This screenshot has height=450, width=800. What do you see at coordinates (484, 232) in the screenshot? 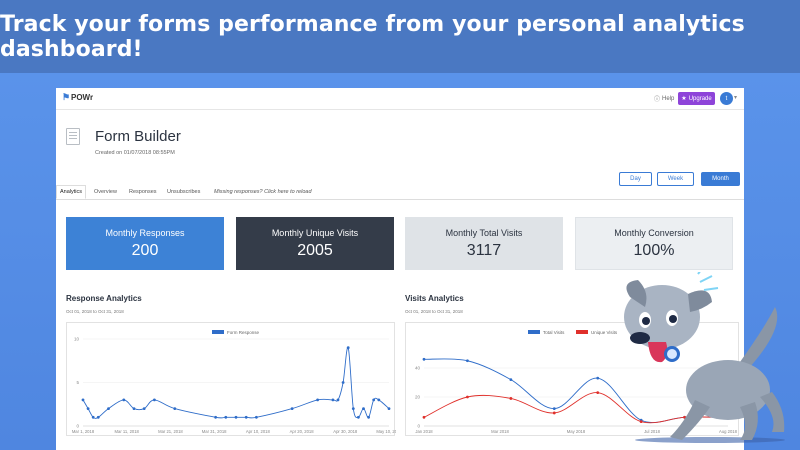
I see `card-label: Monthly Total Visits` at bounding box center [484, 232].